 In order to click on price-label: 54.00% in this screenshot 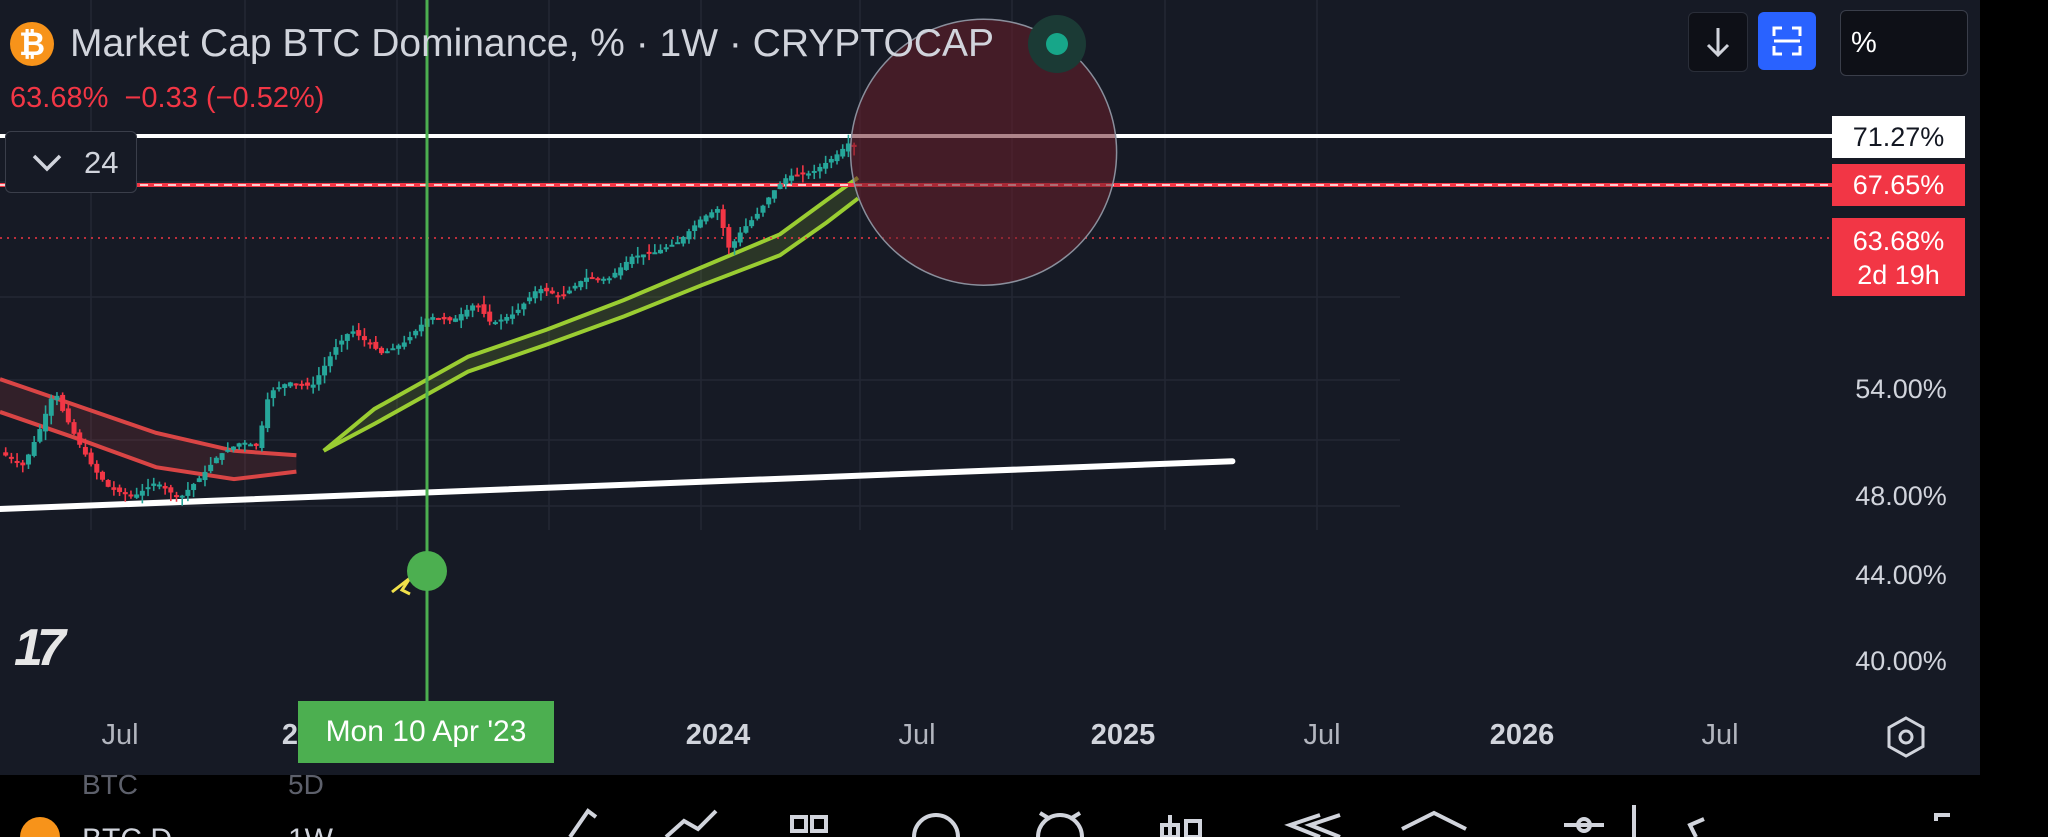, I will do `click(1901, 389)`.